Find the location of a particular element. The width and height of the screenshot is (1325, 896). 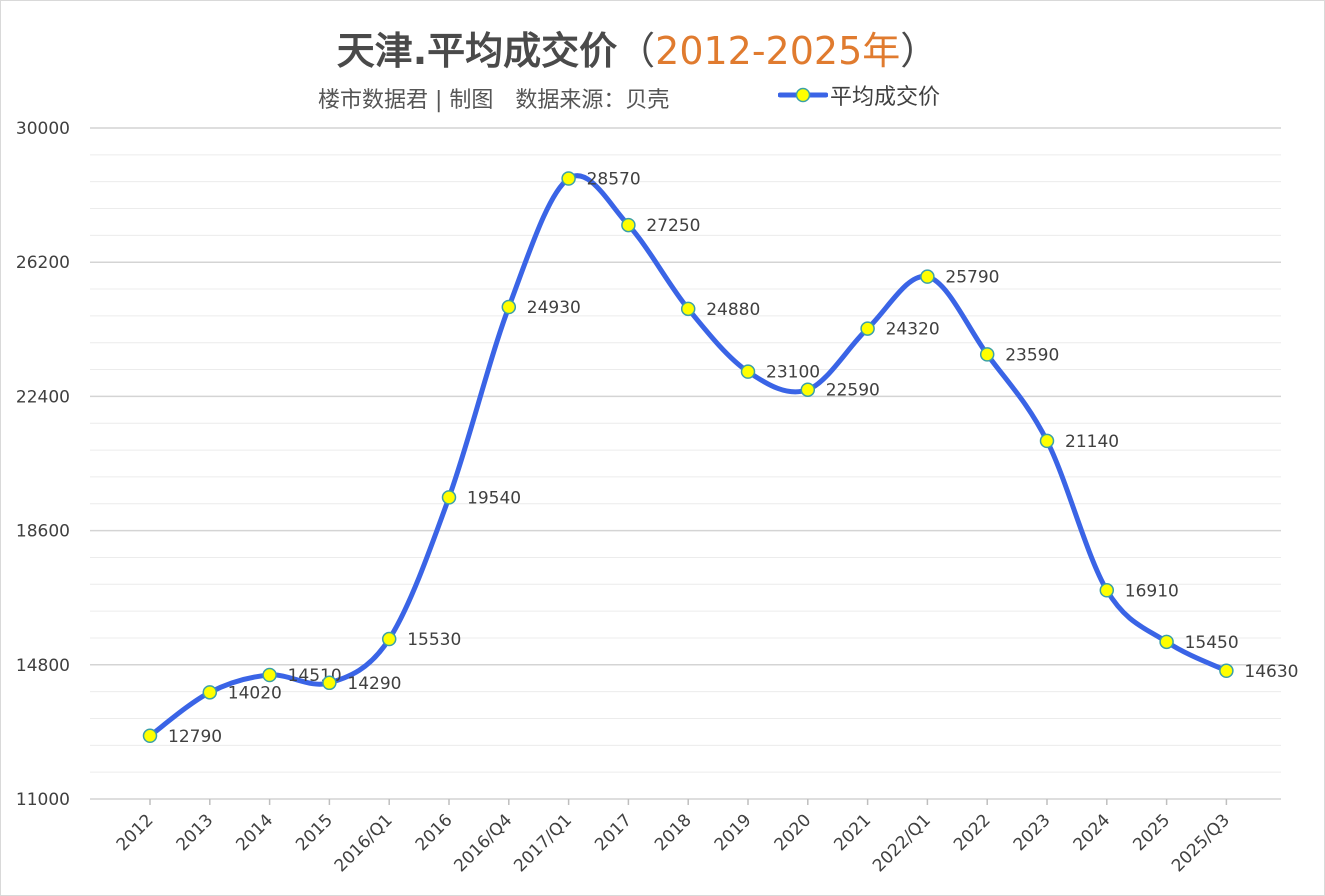

x-tick-label: 2021 is located at coordinates (852, 832).